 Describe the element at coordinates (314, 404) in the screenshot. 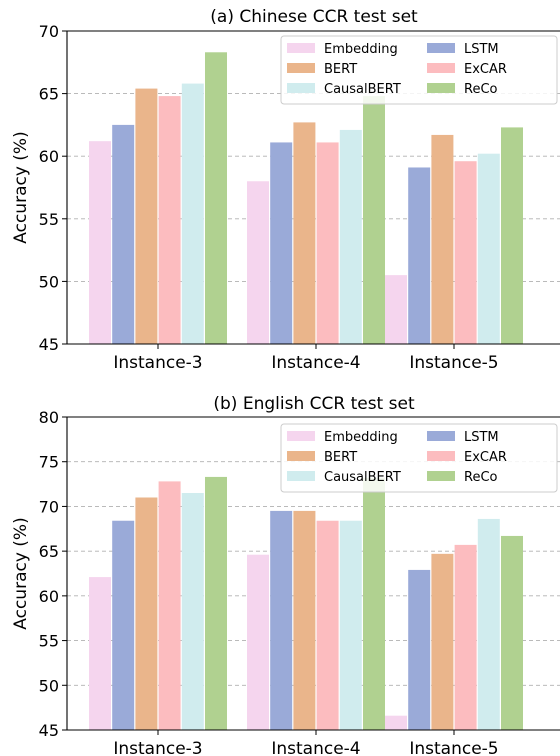

I see `chart-title: (b) English CCR test set` at that location.